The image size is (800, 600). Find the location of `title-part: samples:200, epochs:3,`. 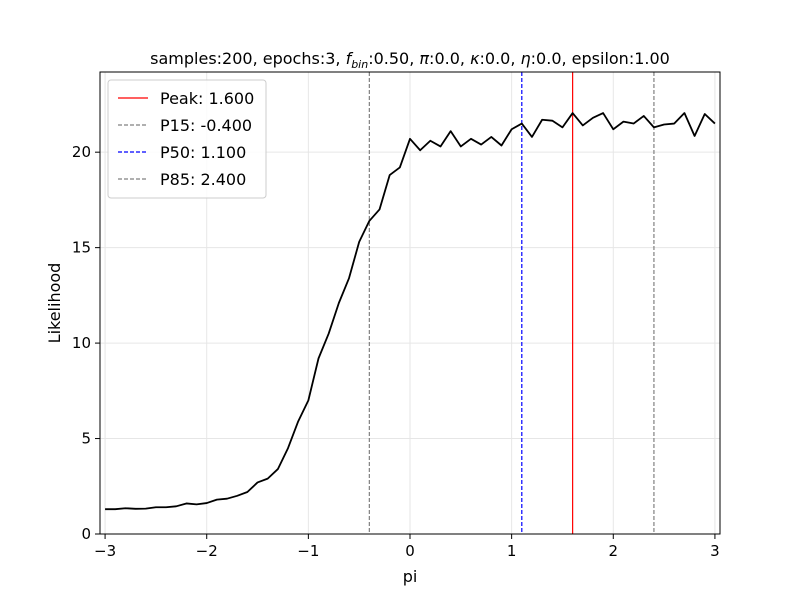

title-part: samples:200, epochs:3, is located at coordinates (247, 58).